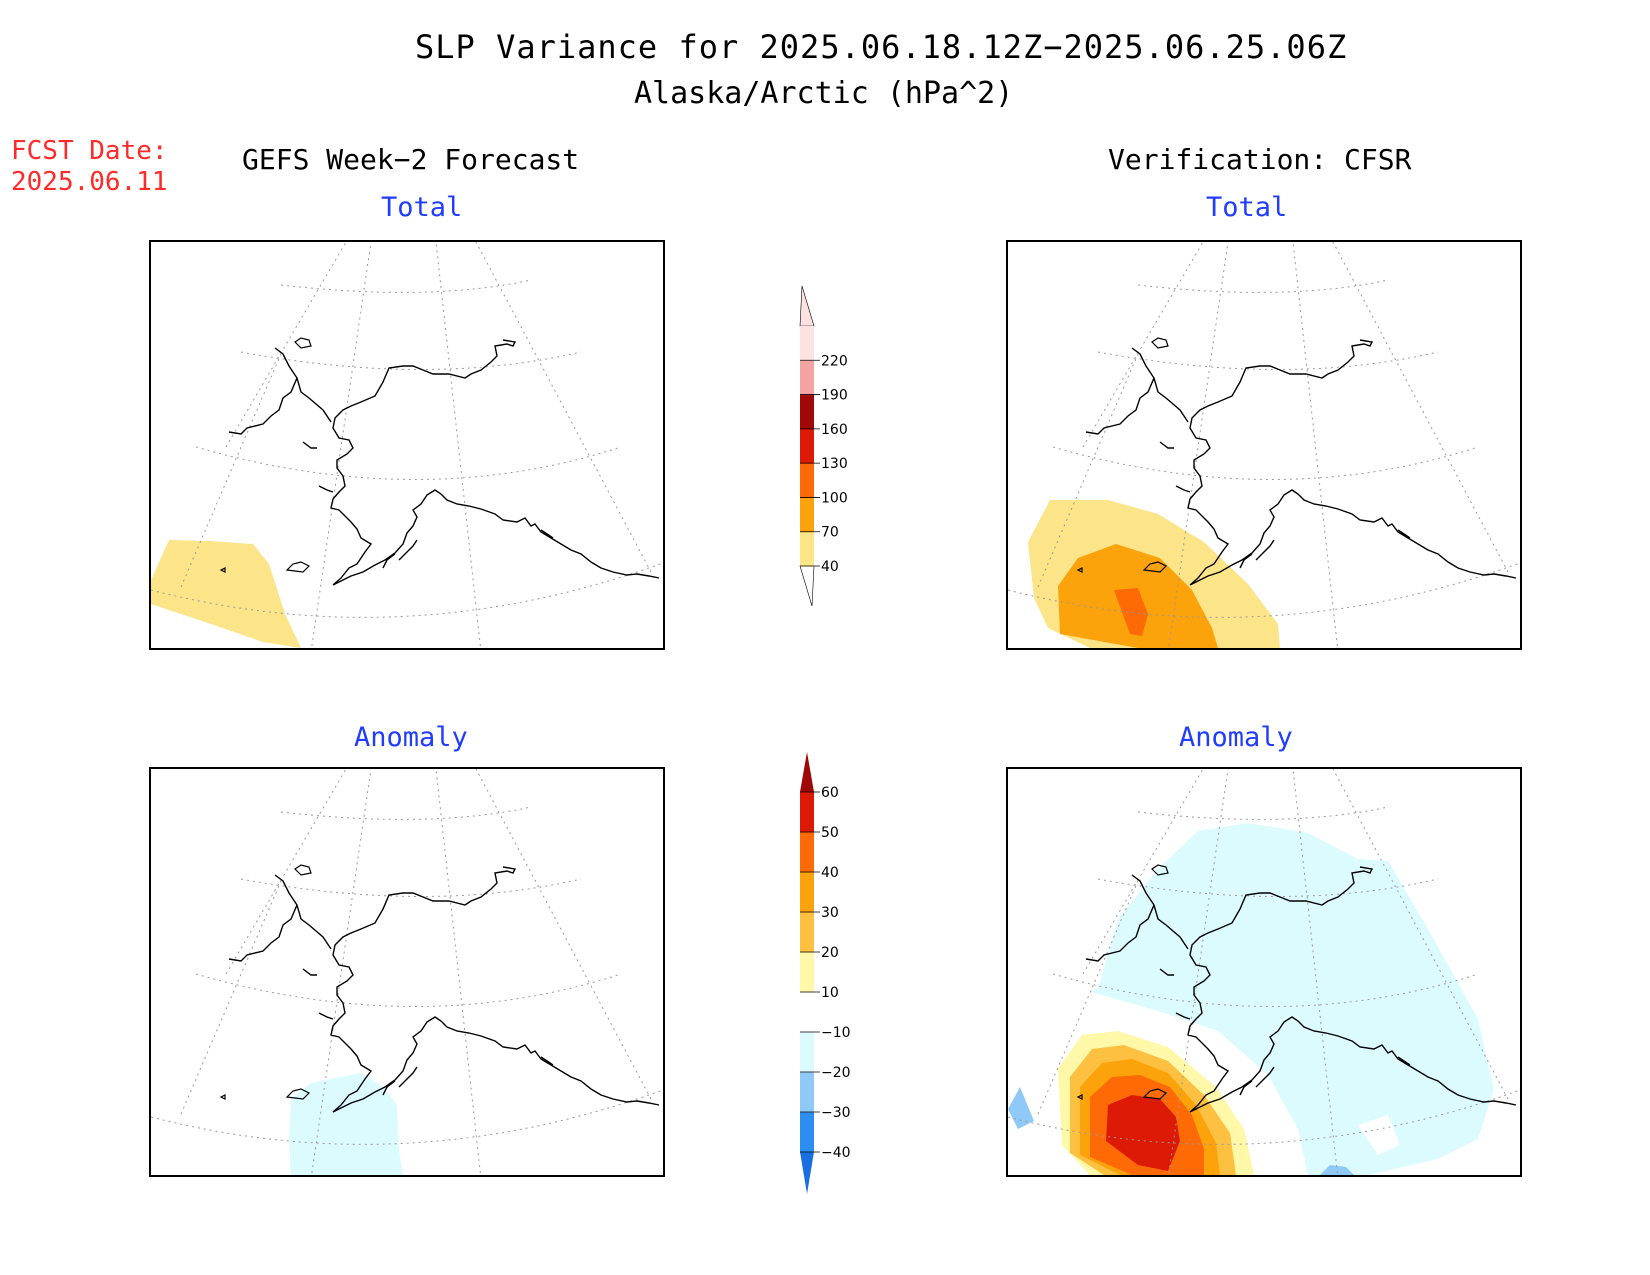 The height and width of the screenshot is (1275, 1650). Describe the element at coordinates (836, 1033) in the screenshot. I see `colorbar-anomaly-tick-label-3: −10` at that location.